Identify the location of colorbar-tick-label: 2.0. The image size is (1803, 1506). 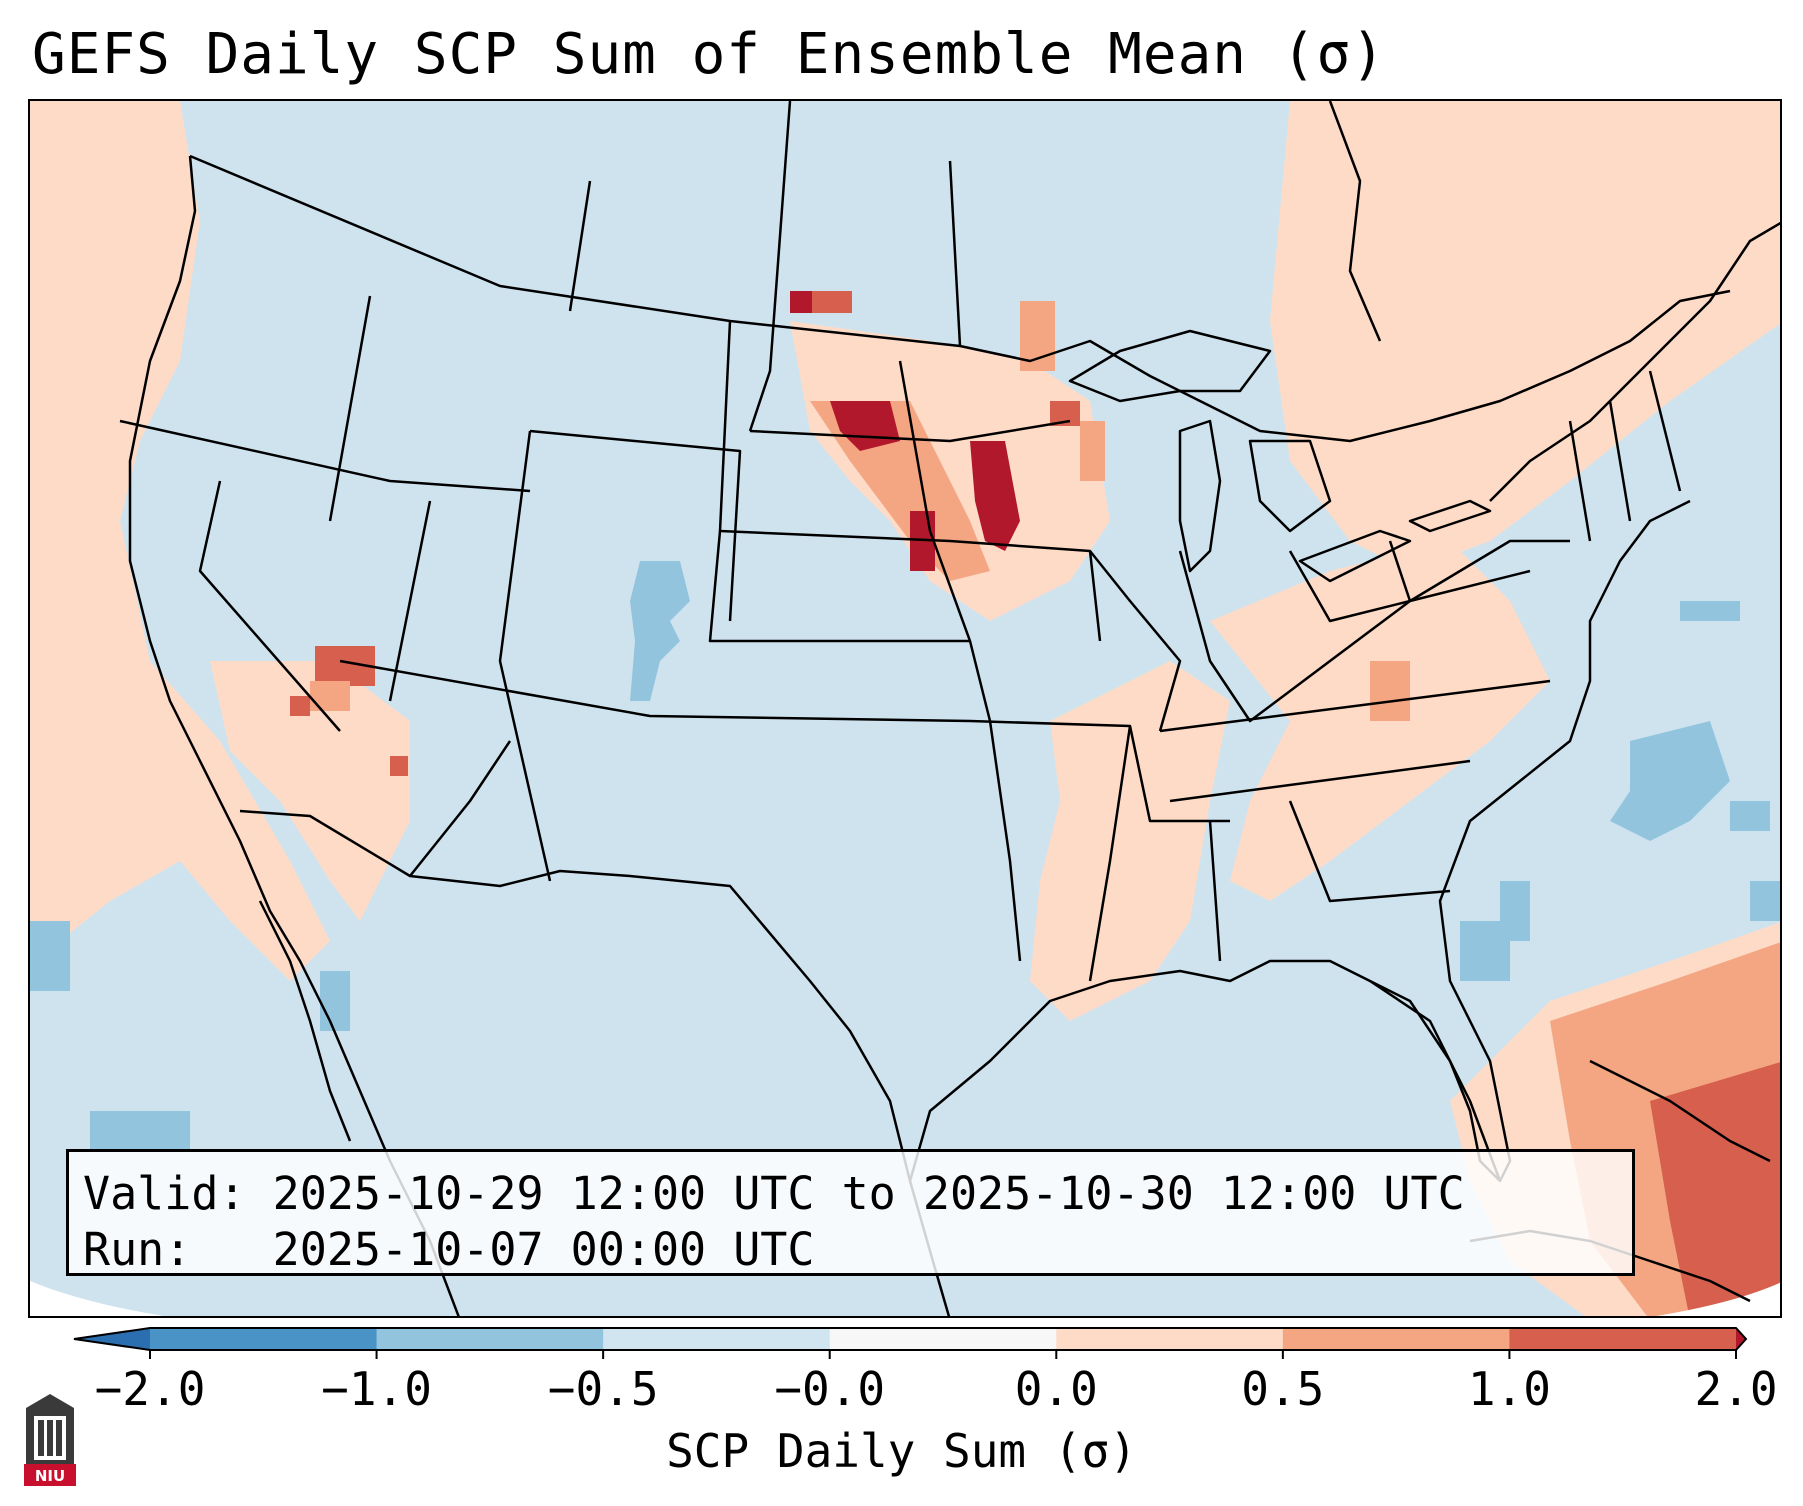
(1736, 1389).